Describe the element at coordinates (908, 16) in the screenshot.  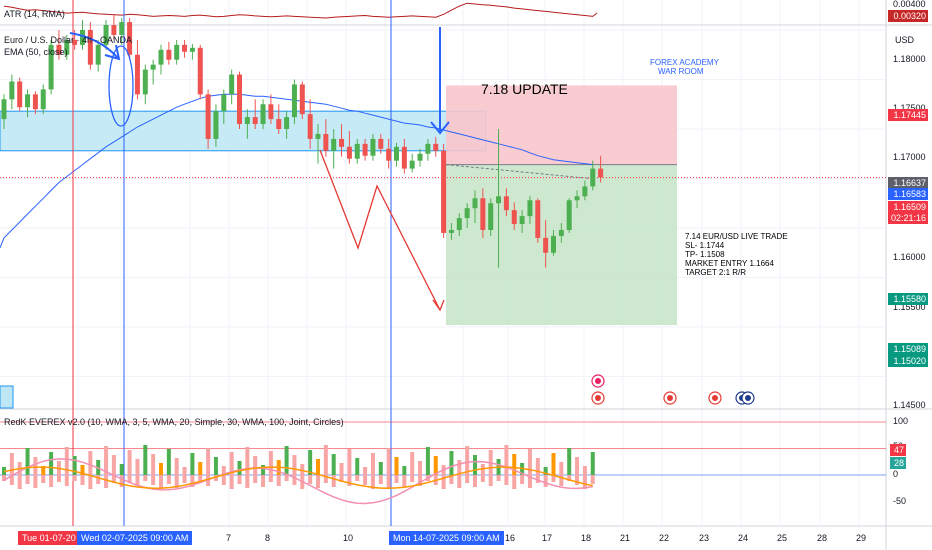
I see `price-tag: 0.00320` at that location.